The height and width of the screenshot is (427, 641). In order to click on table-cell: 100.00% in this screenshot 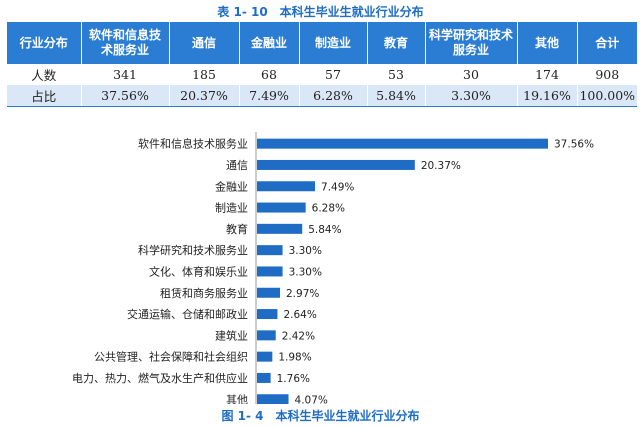, I will do `click(607, 96)`.